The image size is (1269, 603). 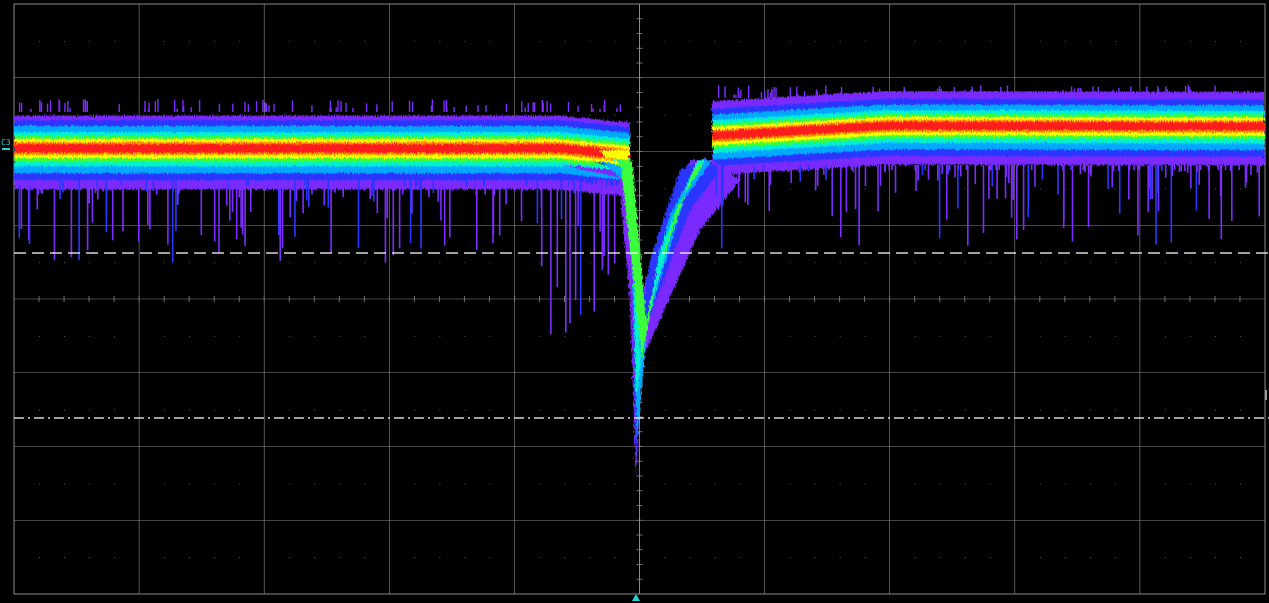 I want to click on trigger-level-marker-icon, so click(x=1266, y=395).